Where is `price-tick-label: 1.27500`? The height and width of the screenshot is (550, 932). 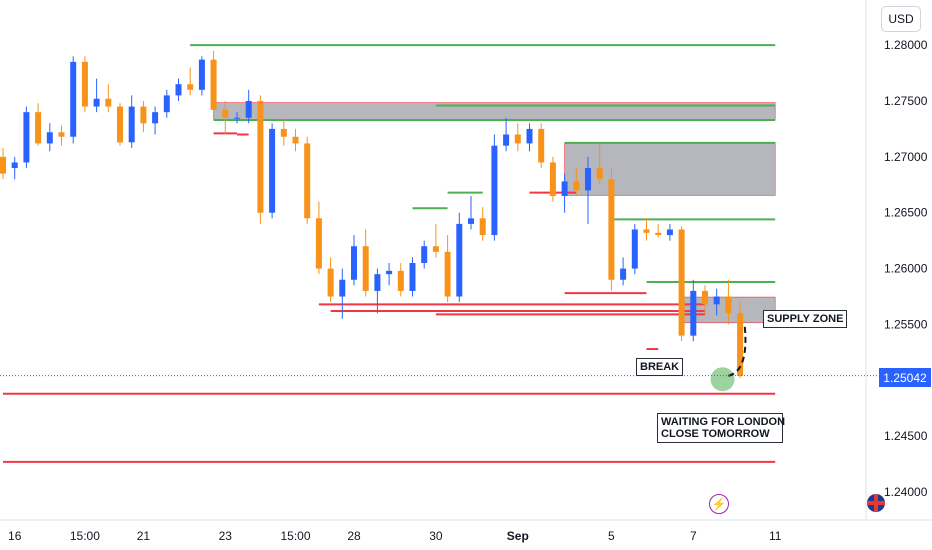
price-tick-label: 1.27500 is located at coordinates (906, 101).